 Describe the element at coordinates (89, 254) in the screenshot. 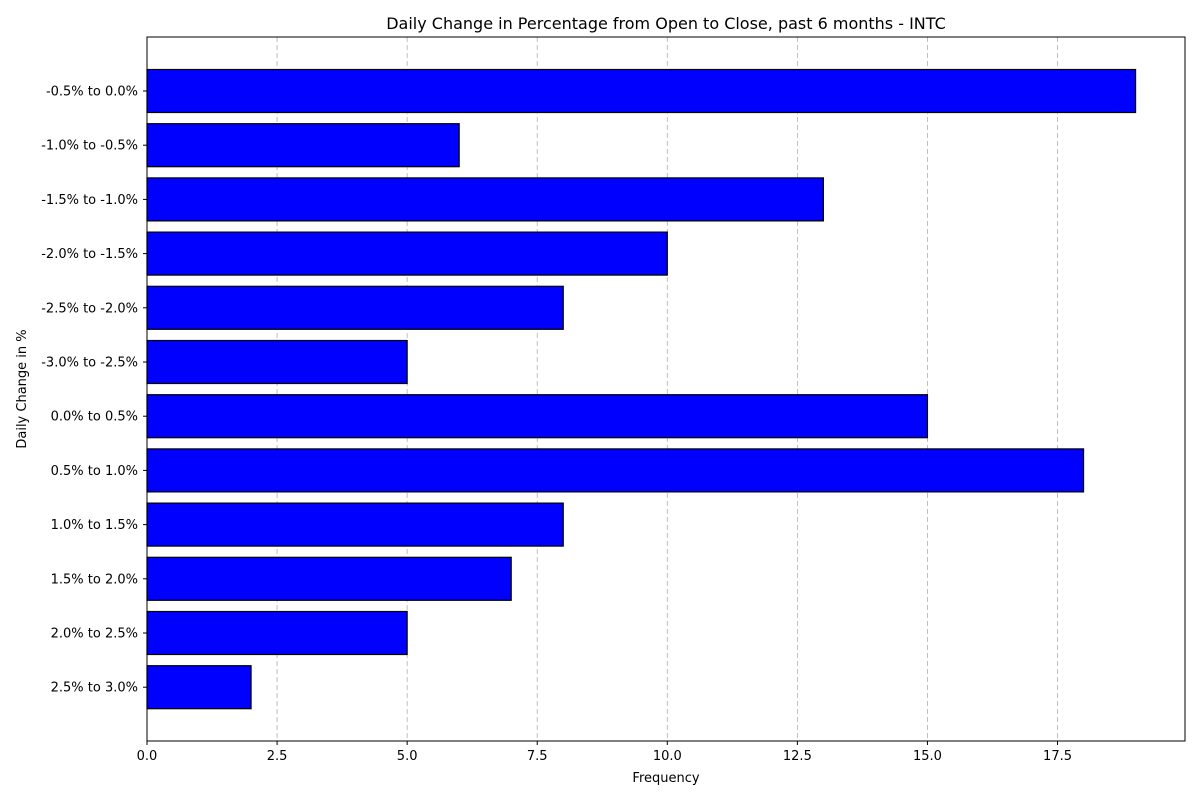

I see `y-tick-label-3: -2.0% to -1.5%` at that location.